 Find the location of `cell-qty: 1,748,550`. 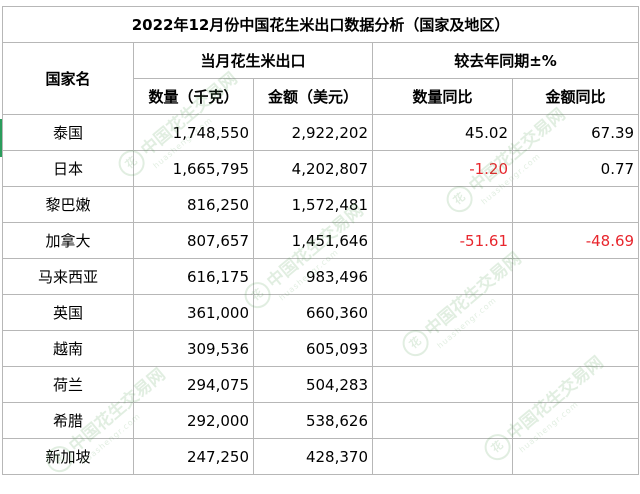

cell-qty: 1,748,550 is located at coordinates (193, 132).